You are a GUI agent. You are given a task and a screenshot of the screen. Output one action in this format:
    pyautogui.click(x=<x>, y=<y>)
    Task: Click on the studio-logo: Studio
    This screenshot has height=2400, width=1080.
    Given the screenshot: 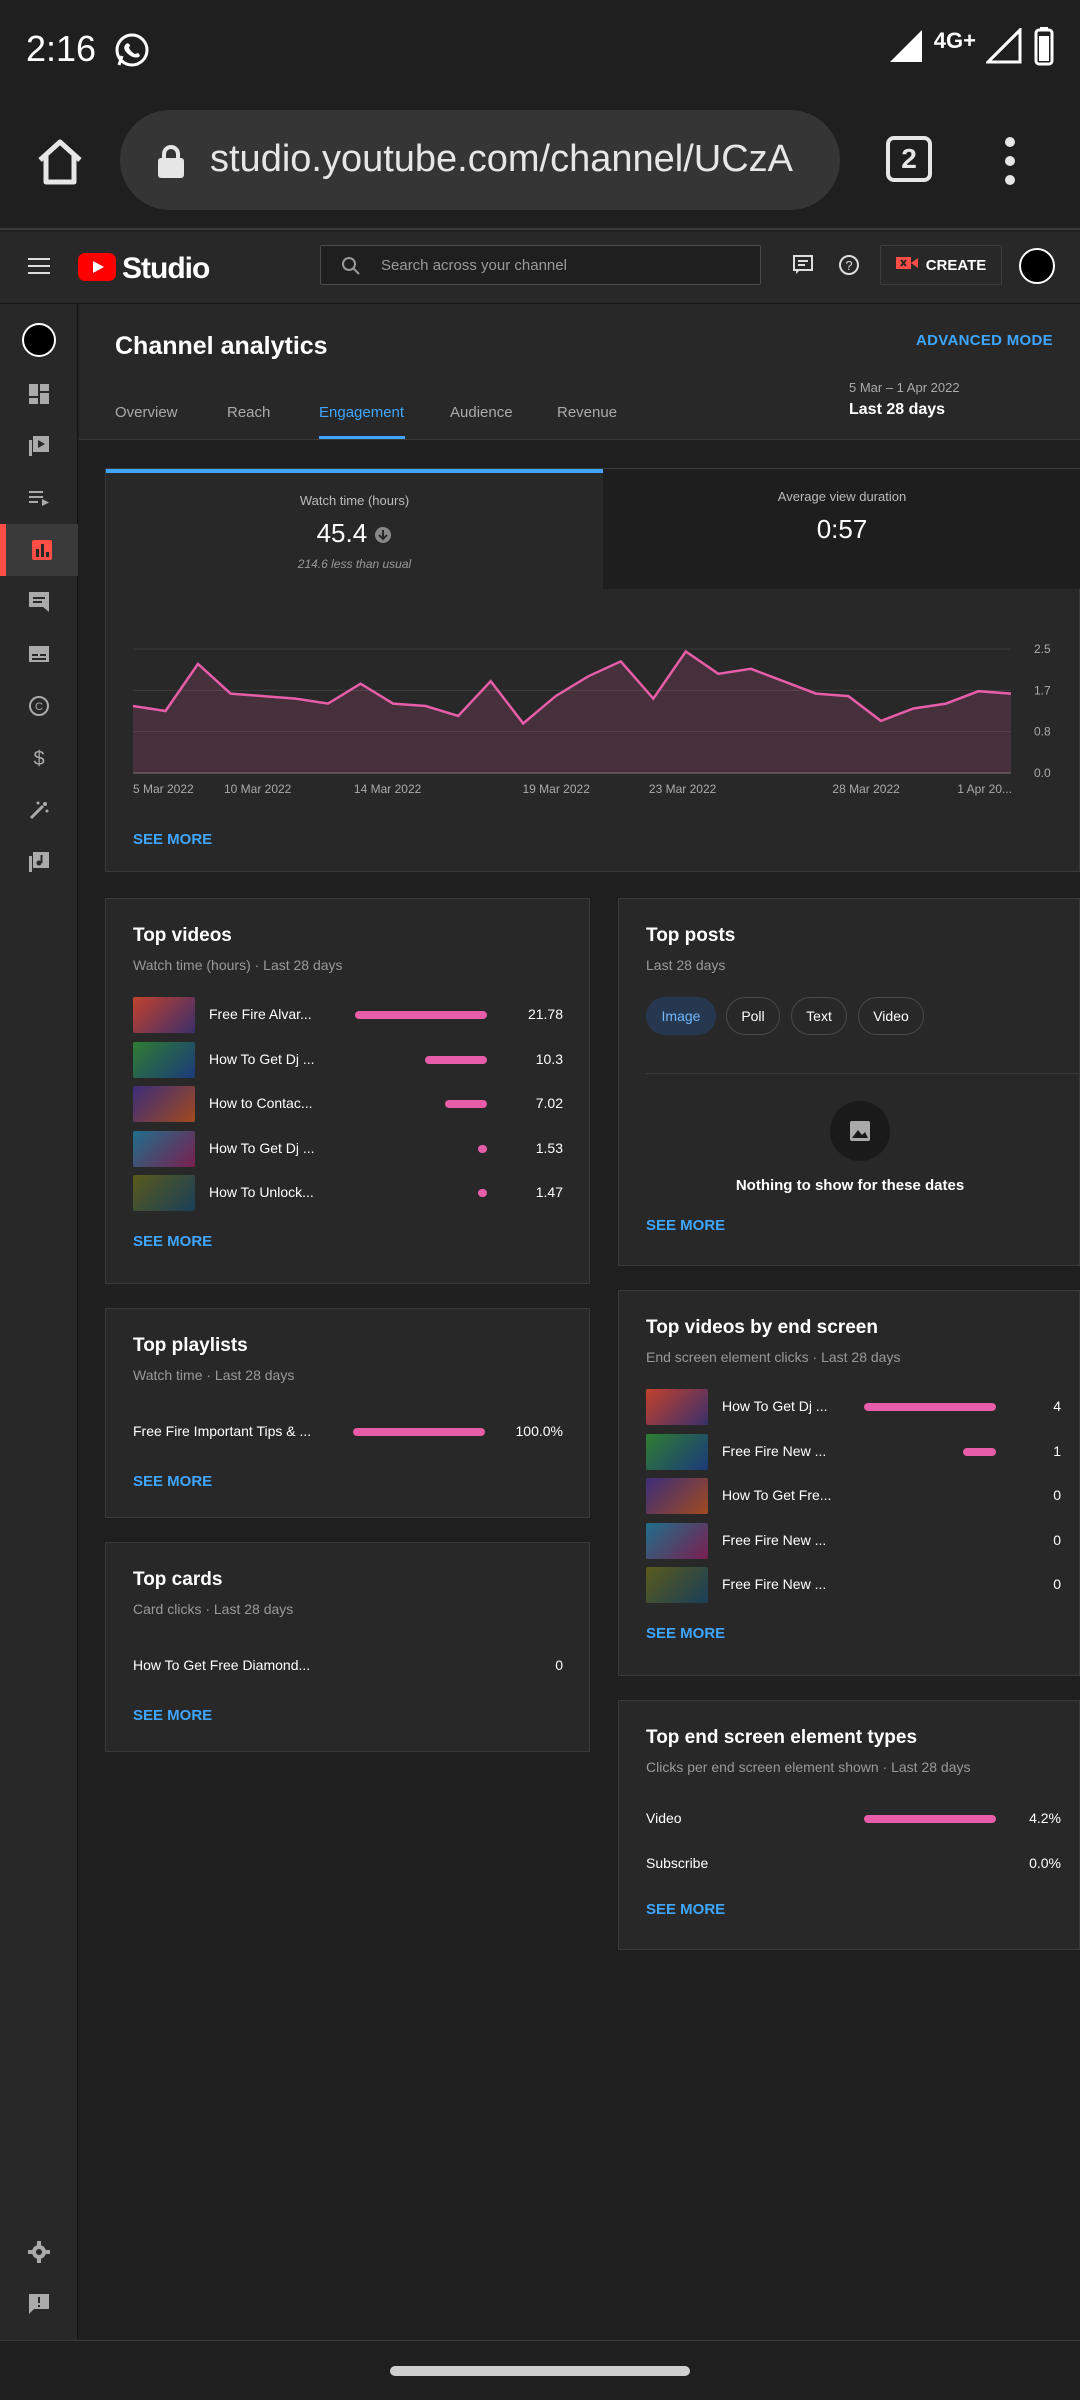 What is the action you would take?
    pyautogui.click(x=144, y=269)
    